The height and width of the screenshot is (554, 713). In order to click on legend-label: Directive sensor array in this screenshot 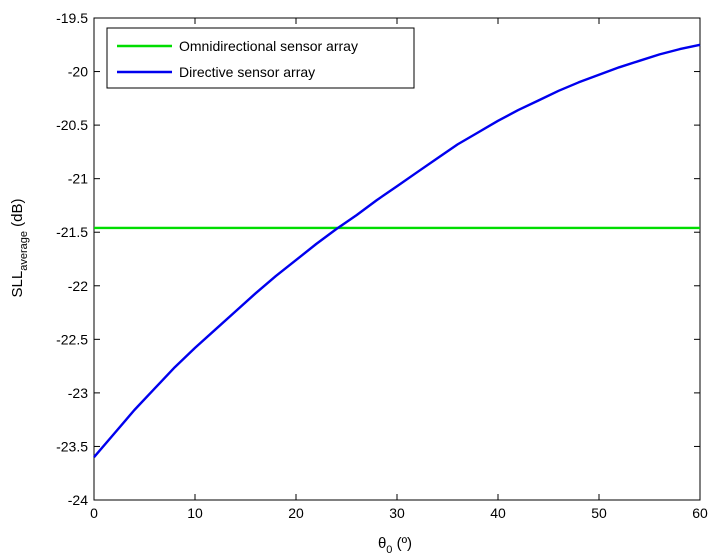, I will do `click(247, 72)`.